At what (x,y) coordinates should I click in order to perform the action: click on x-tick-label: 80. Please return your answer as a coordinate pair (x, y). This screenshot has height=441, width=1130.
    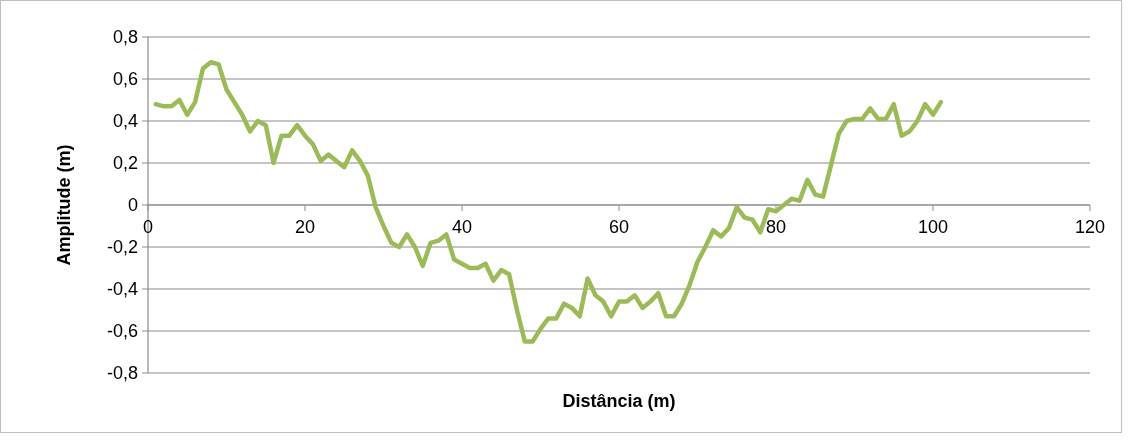
    Looking at the image, I should click on (776, 227).